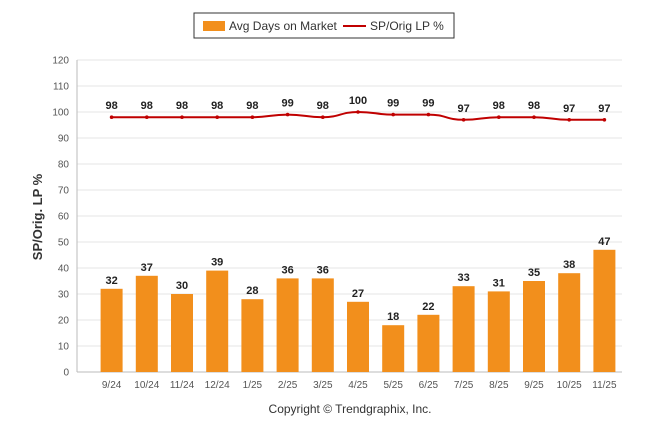  I want to click on y-tick-label: 60, so click(64, 217).